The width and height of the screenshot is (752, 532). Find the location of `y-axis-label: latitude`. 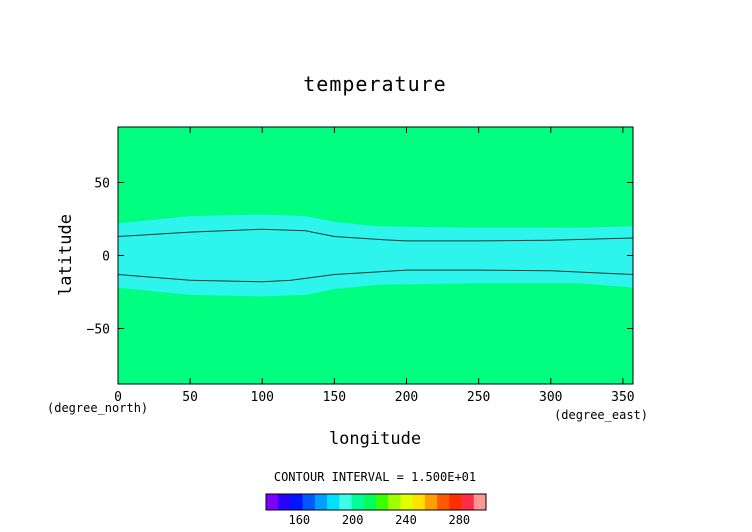

y-axis-label: latitude is located at coordinates (66, 255).